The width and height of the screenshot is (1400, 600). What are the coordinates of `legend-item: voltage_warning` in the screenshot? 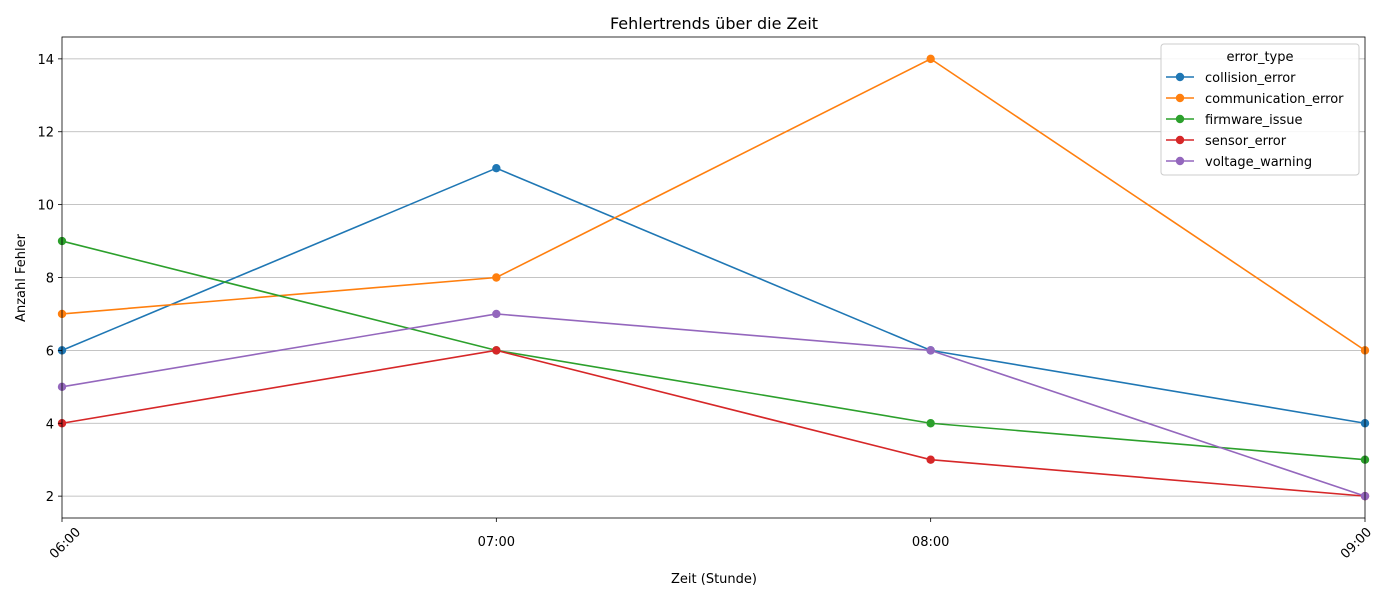 It's located at (1239, 162).